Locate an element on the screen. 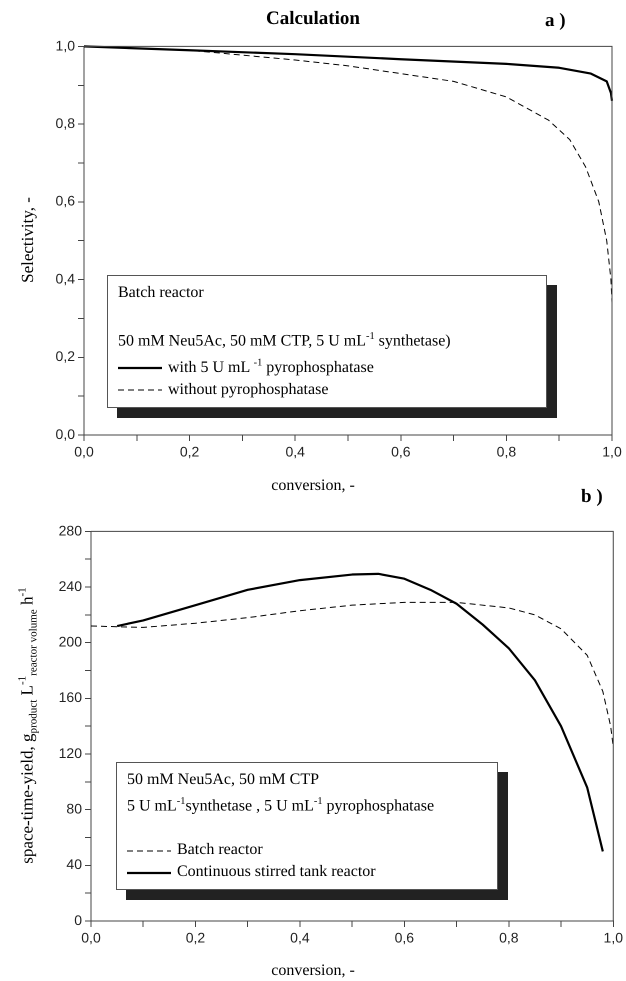  chart-title: Calculation is located at coordinates (313, 18).